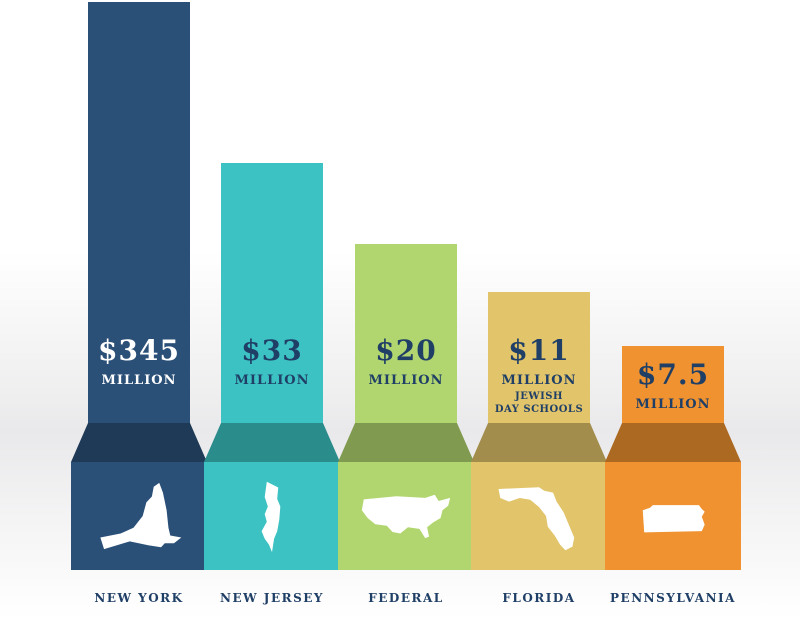 This screenshot has width=800, height=619. Describe the element at coordinates (139, 212) in the screenshot. I see `bar-new-york` at that location.